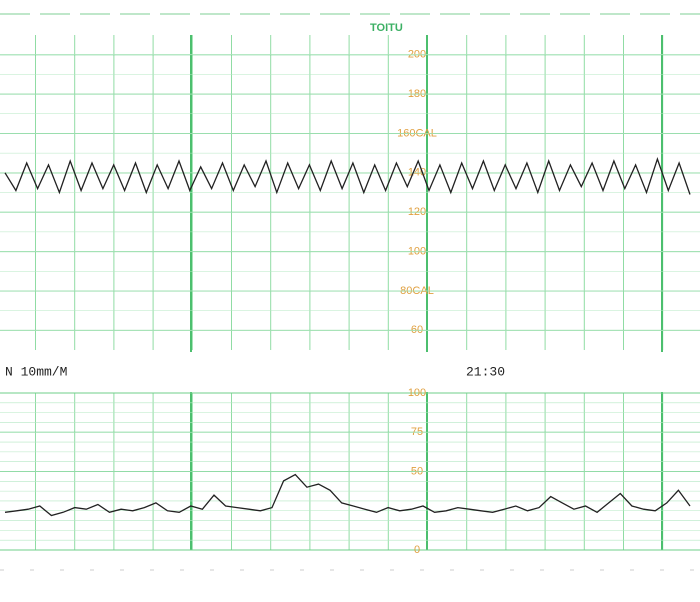 The height and width of the screenshot is (602, 700). Describe the element at coordinates (386, 28) in the screenshot. I see `logo: TOITU` at that location.